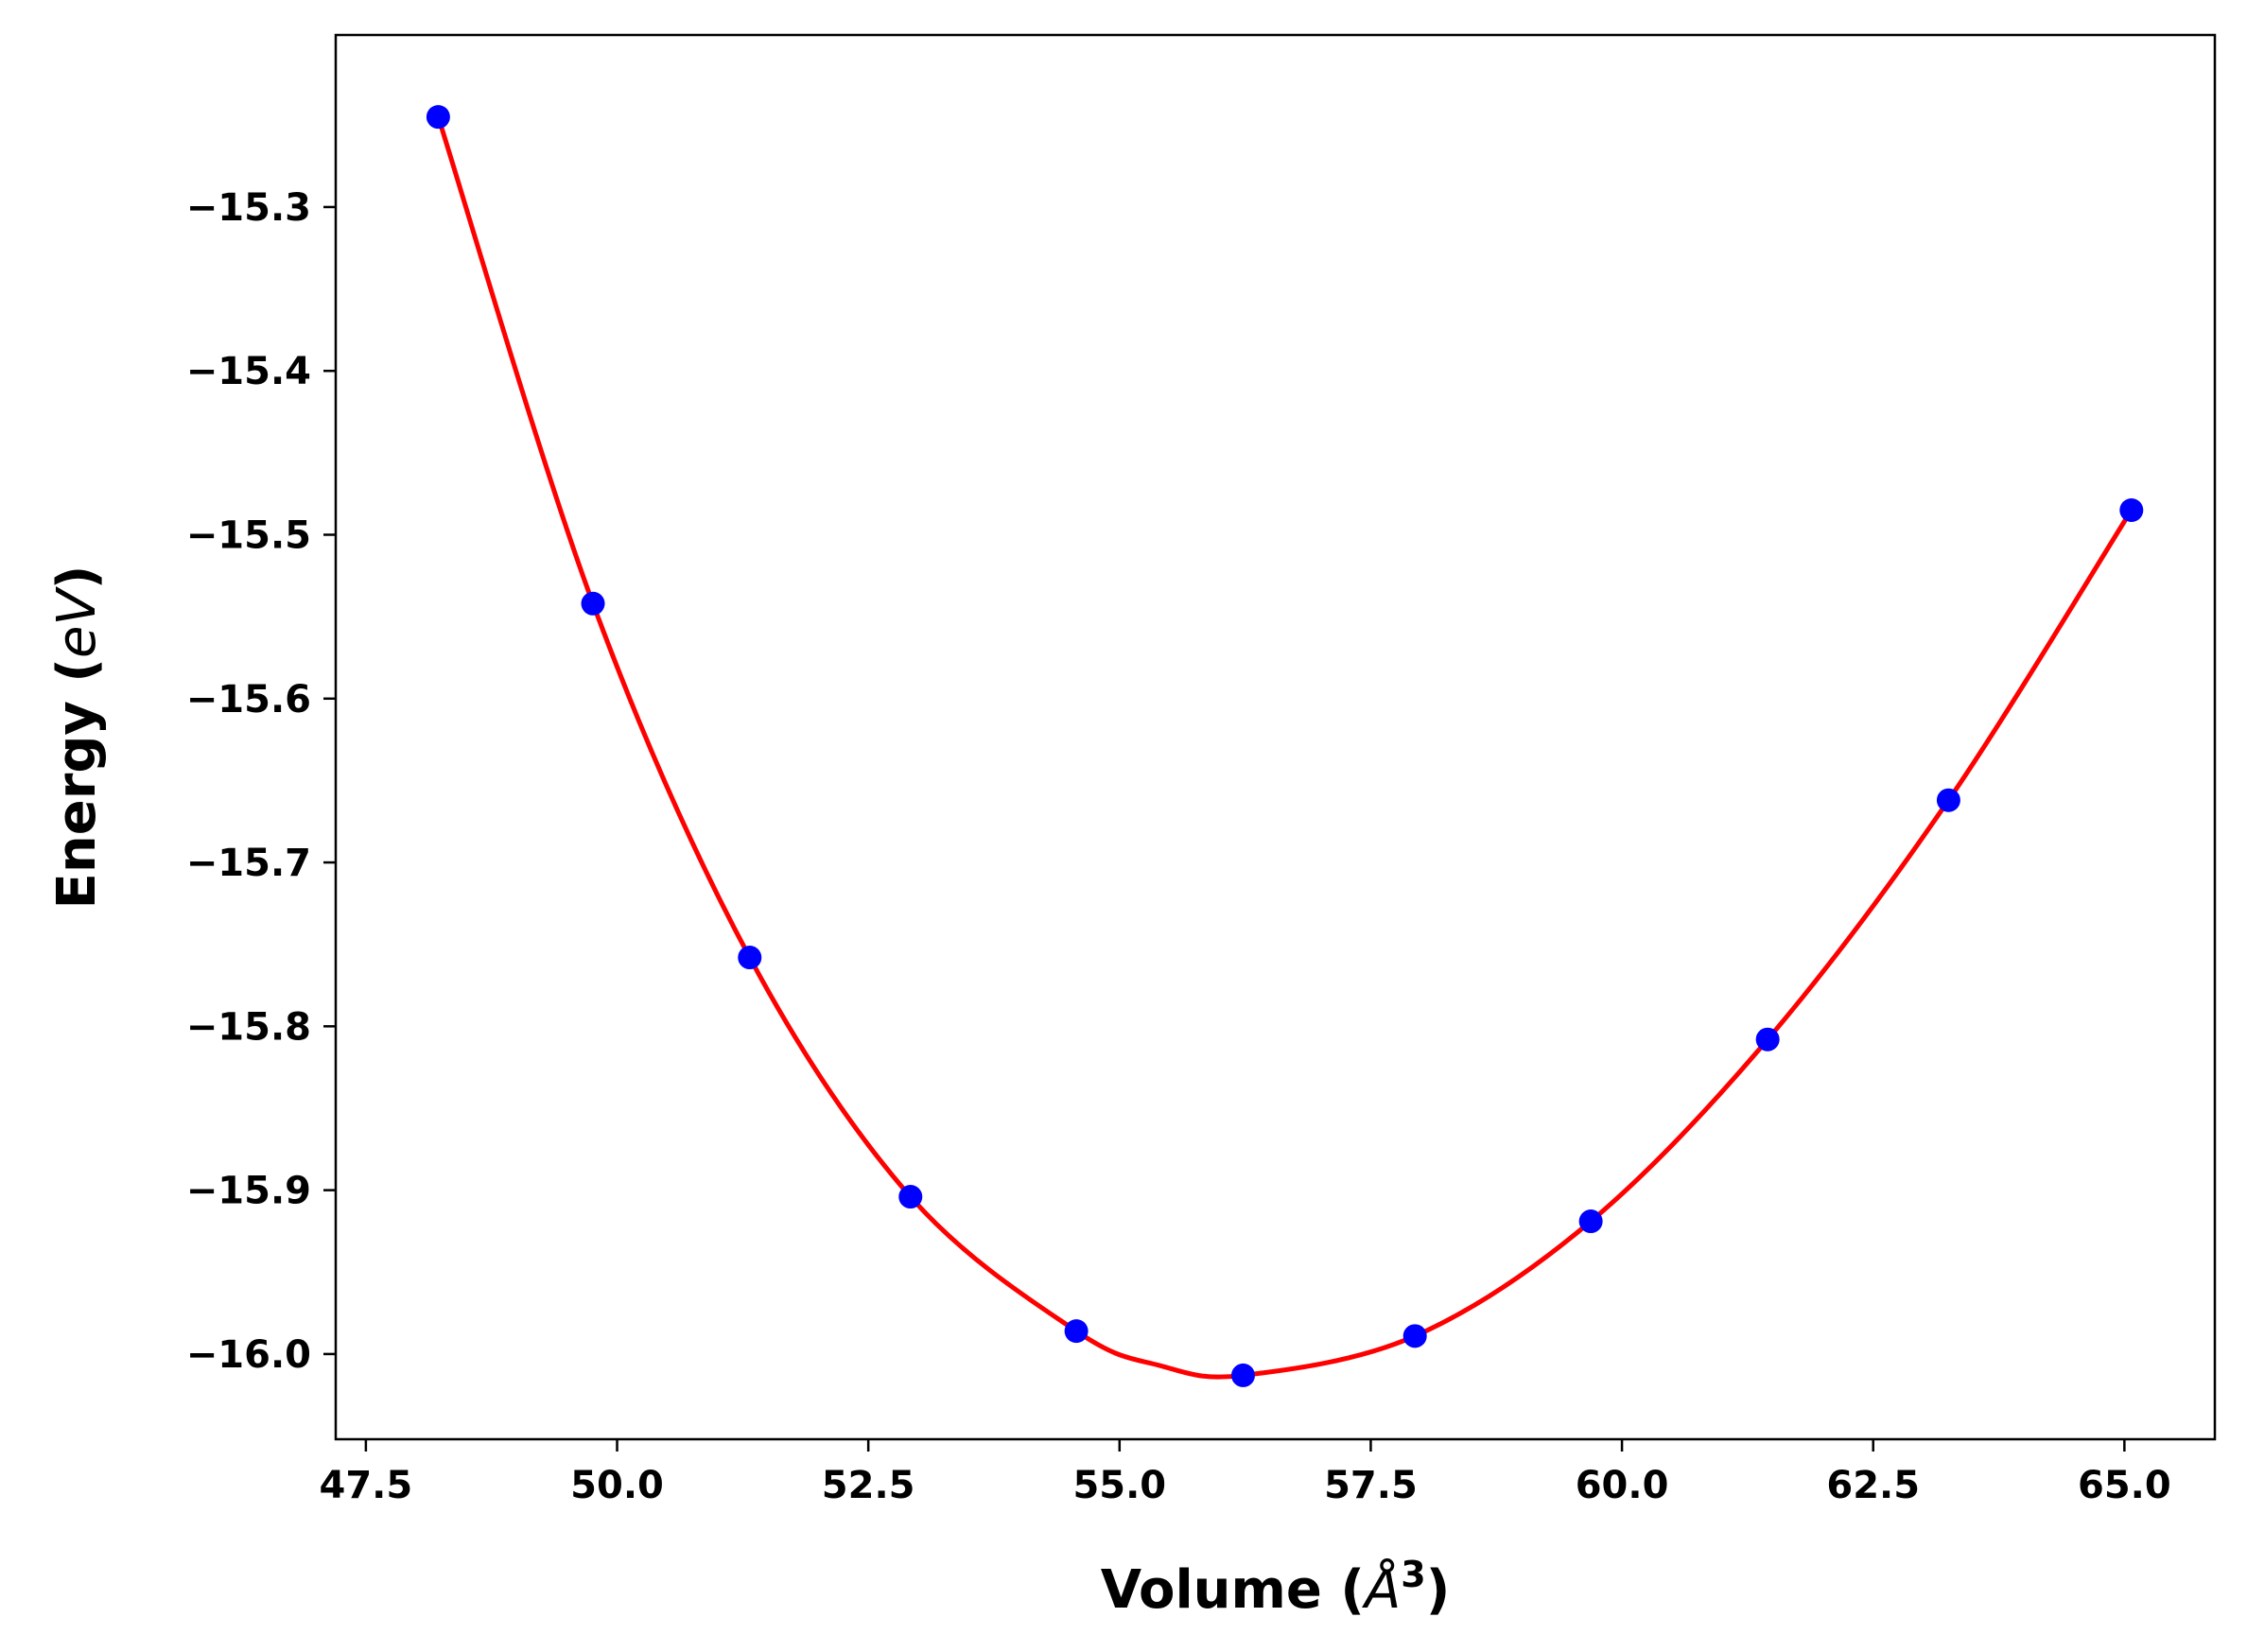 The height and width of the screenshot is (1652, 2247). I want to click on y-tick-label: −15.5, so click(249, 536).